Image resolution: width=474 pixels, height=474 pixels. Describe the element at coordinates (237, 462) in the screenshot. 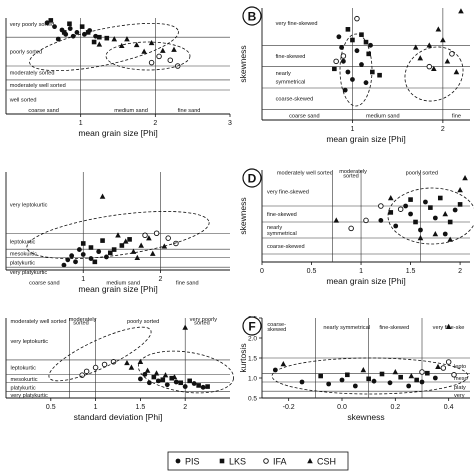

I see `legend-lks-label: LKS` at that location.